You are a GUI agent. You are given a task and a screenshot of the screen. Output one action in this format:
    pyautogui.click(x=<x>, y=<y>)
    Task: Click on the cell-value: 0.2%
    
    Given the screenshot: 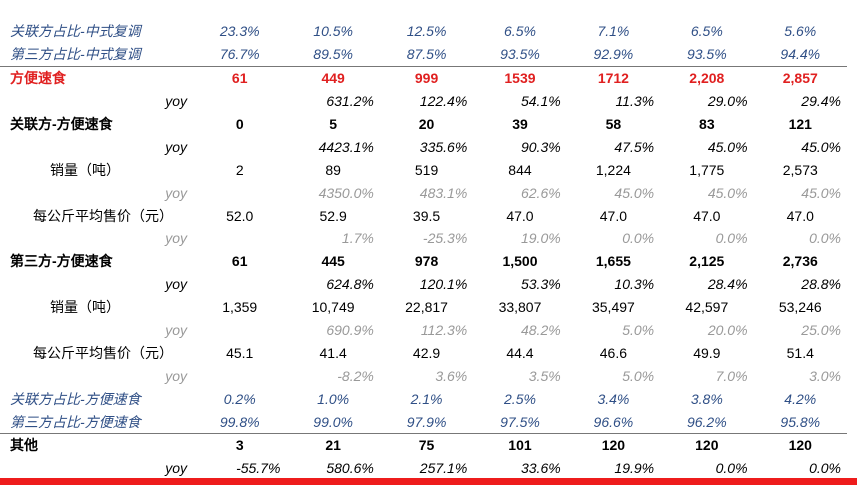 What is the action you would take?
    pyautogui.click(x=239, y=398)
    